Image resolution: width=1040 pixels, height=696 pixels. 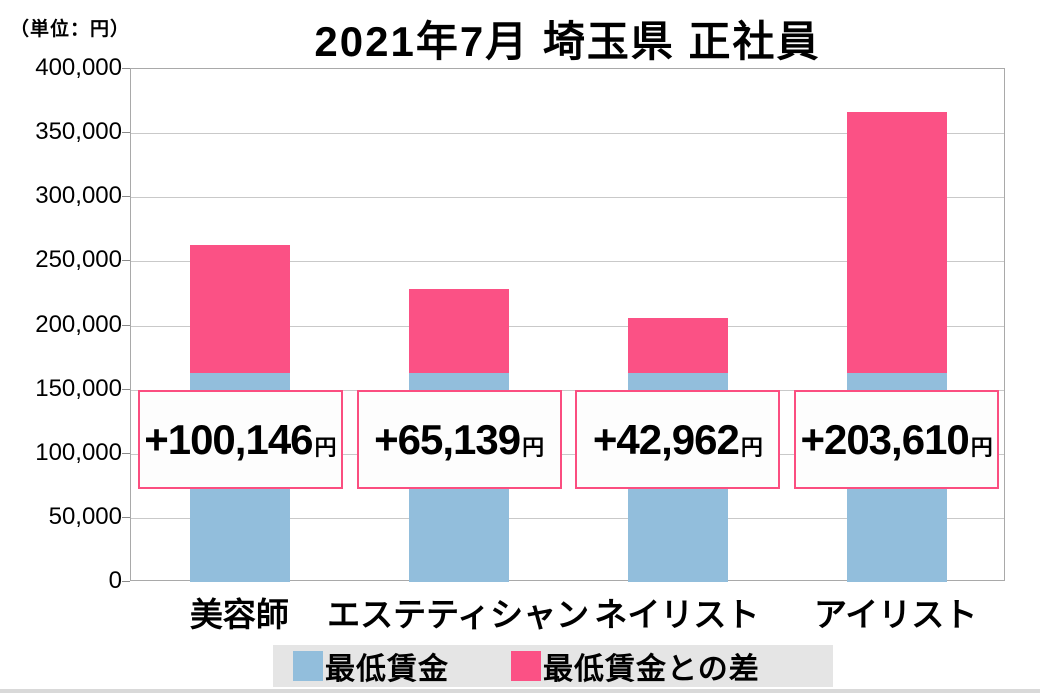 I want to click on legend-label: 最低賃金との差, so click(x=651, y=669).